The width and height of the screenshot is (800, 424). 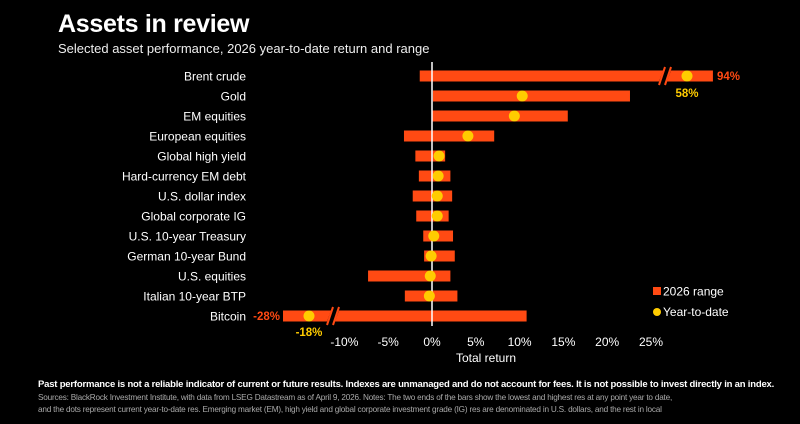 What do you see at coordinates (186, 257) in the screenshot?
I see `category-label: German 10-year Bund` at bounding box center [186, 257].